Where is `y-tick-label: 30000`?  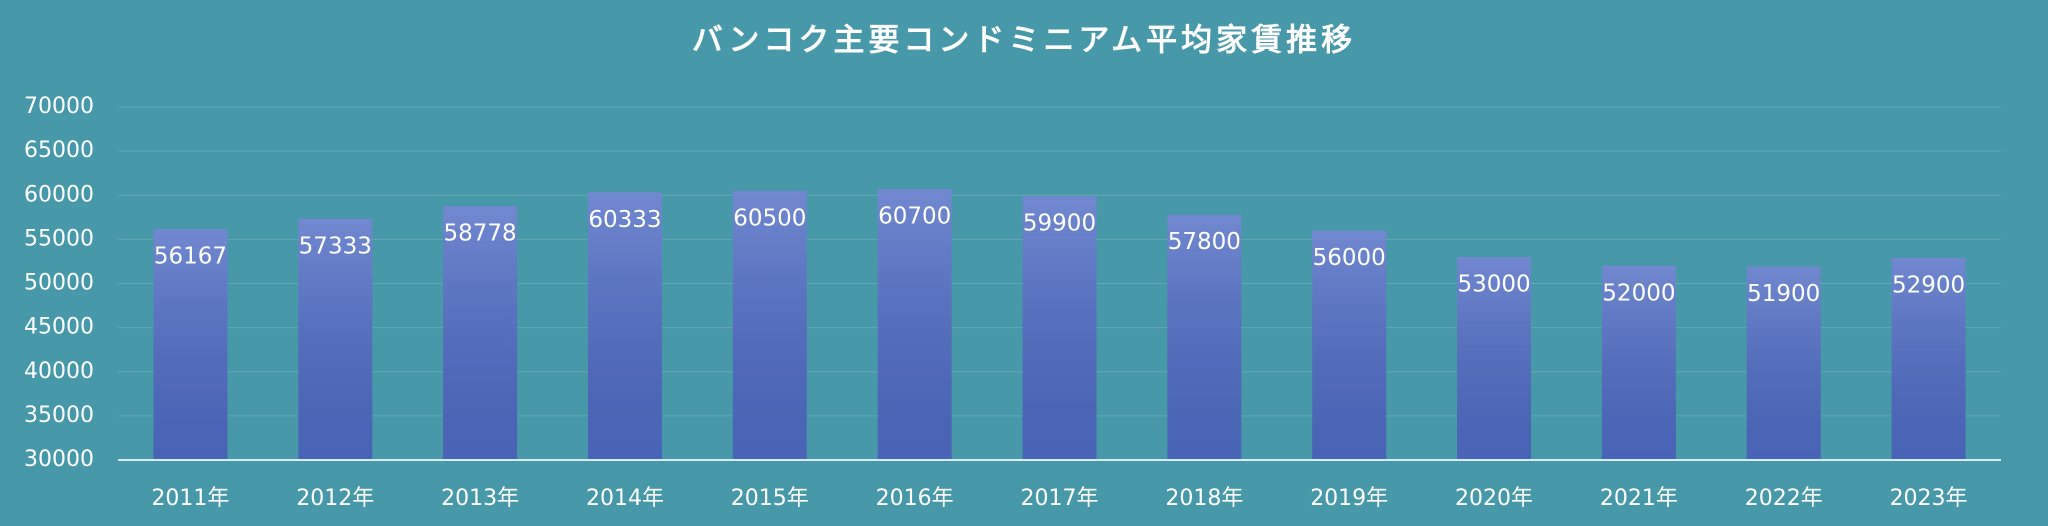
y-tick-label: 30000 is located at coordinates (59, 459).